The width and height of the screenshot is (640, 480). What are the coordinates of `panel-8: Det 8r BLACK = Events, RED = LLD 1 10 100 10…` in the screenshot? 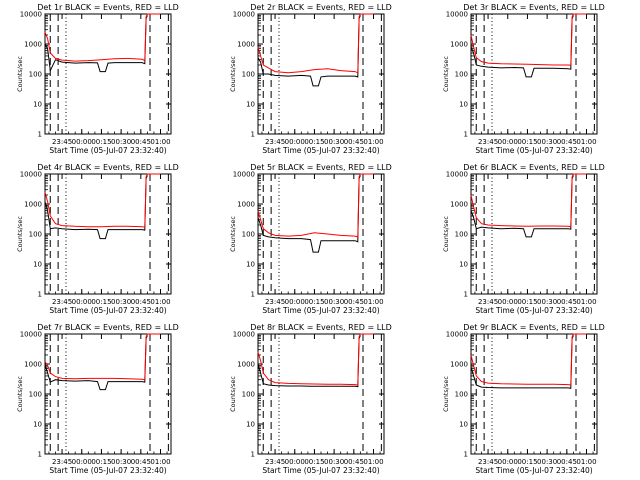 It's located at (310, 399).